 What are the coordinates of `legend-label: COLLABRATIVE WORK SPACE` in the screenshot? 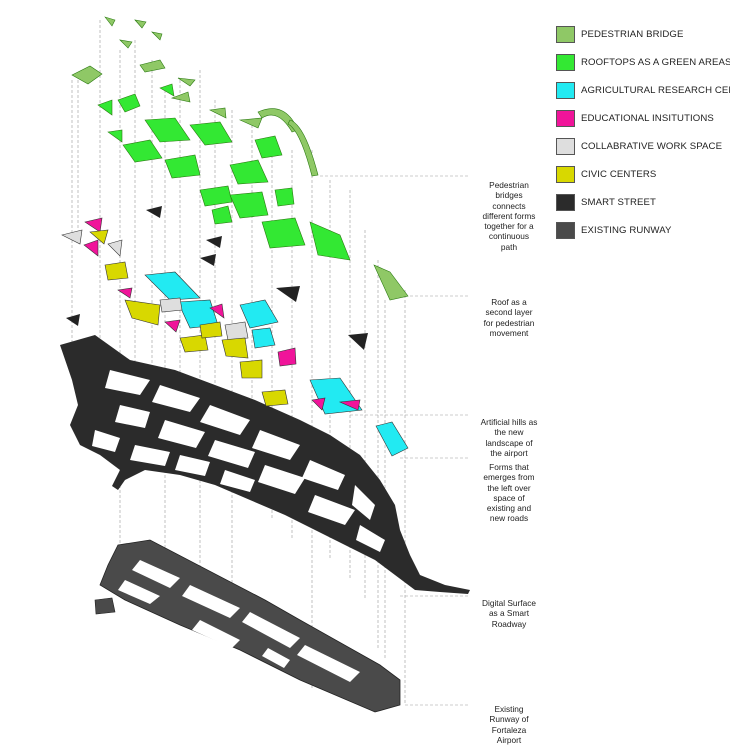 It's located at (652, 146).